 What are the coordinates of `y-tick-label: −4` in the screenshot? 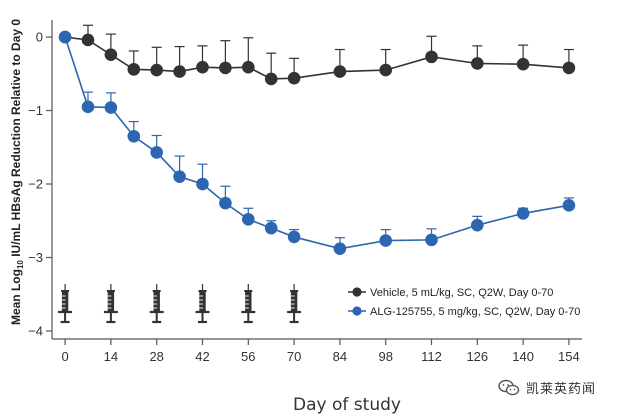 It's located at (35, 331).